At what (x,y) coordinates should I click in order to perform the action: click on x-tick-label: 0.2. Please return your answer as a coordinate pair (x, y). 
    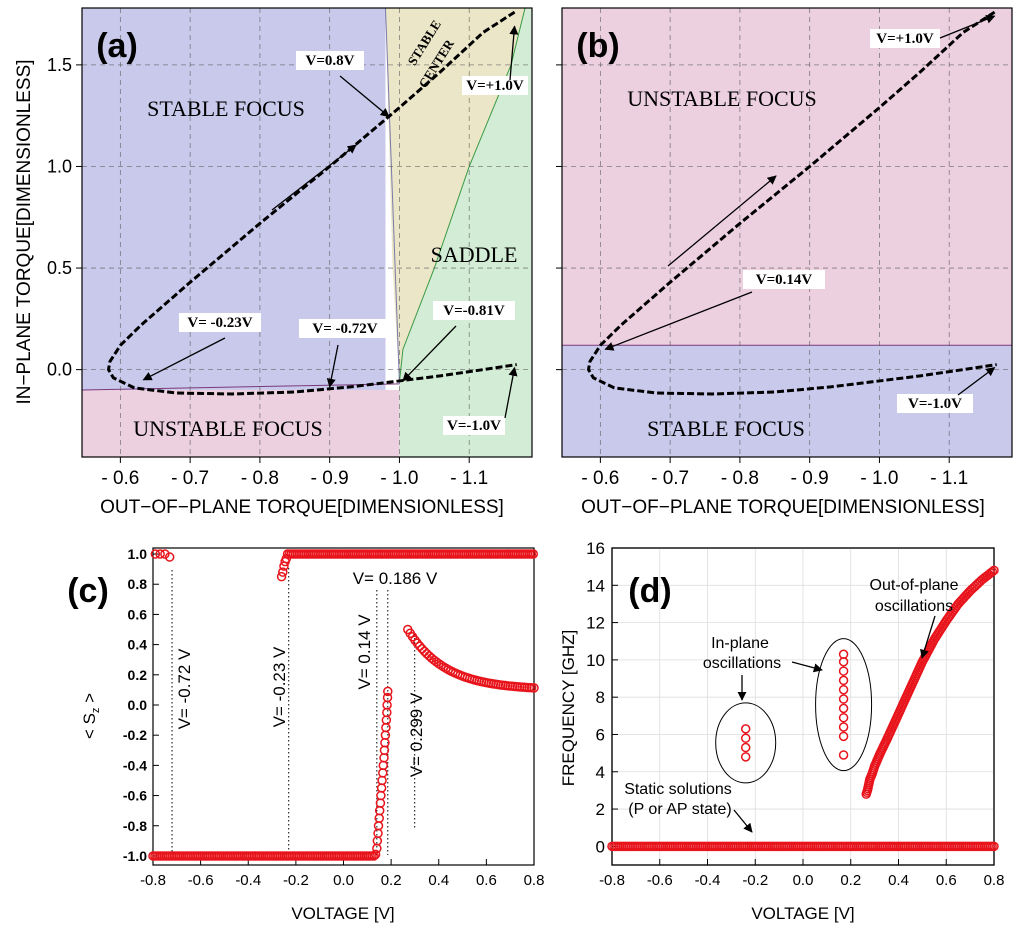
    Looking at the image, I should click on (391, 880).